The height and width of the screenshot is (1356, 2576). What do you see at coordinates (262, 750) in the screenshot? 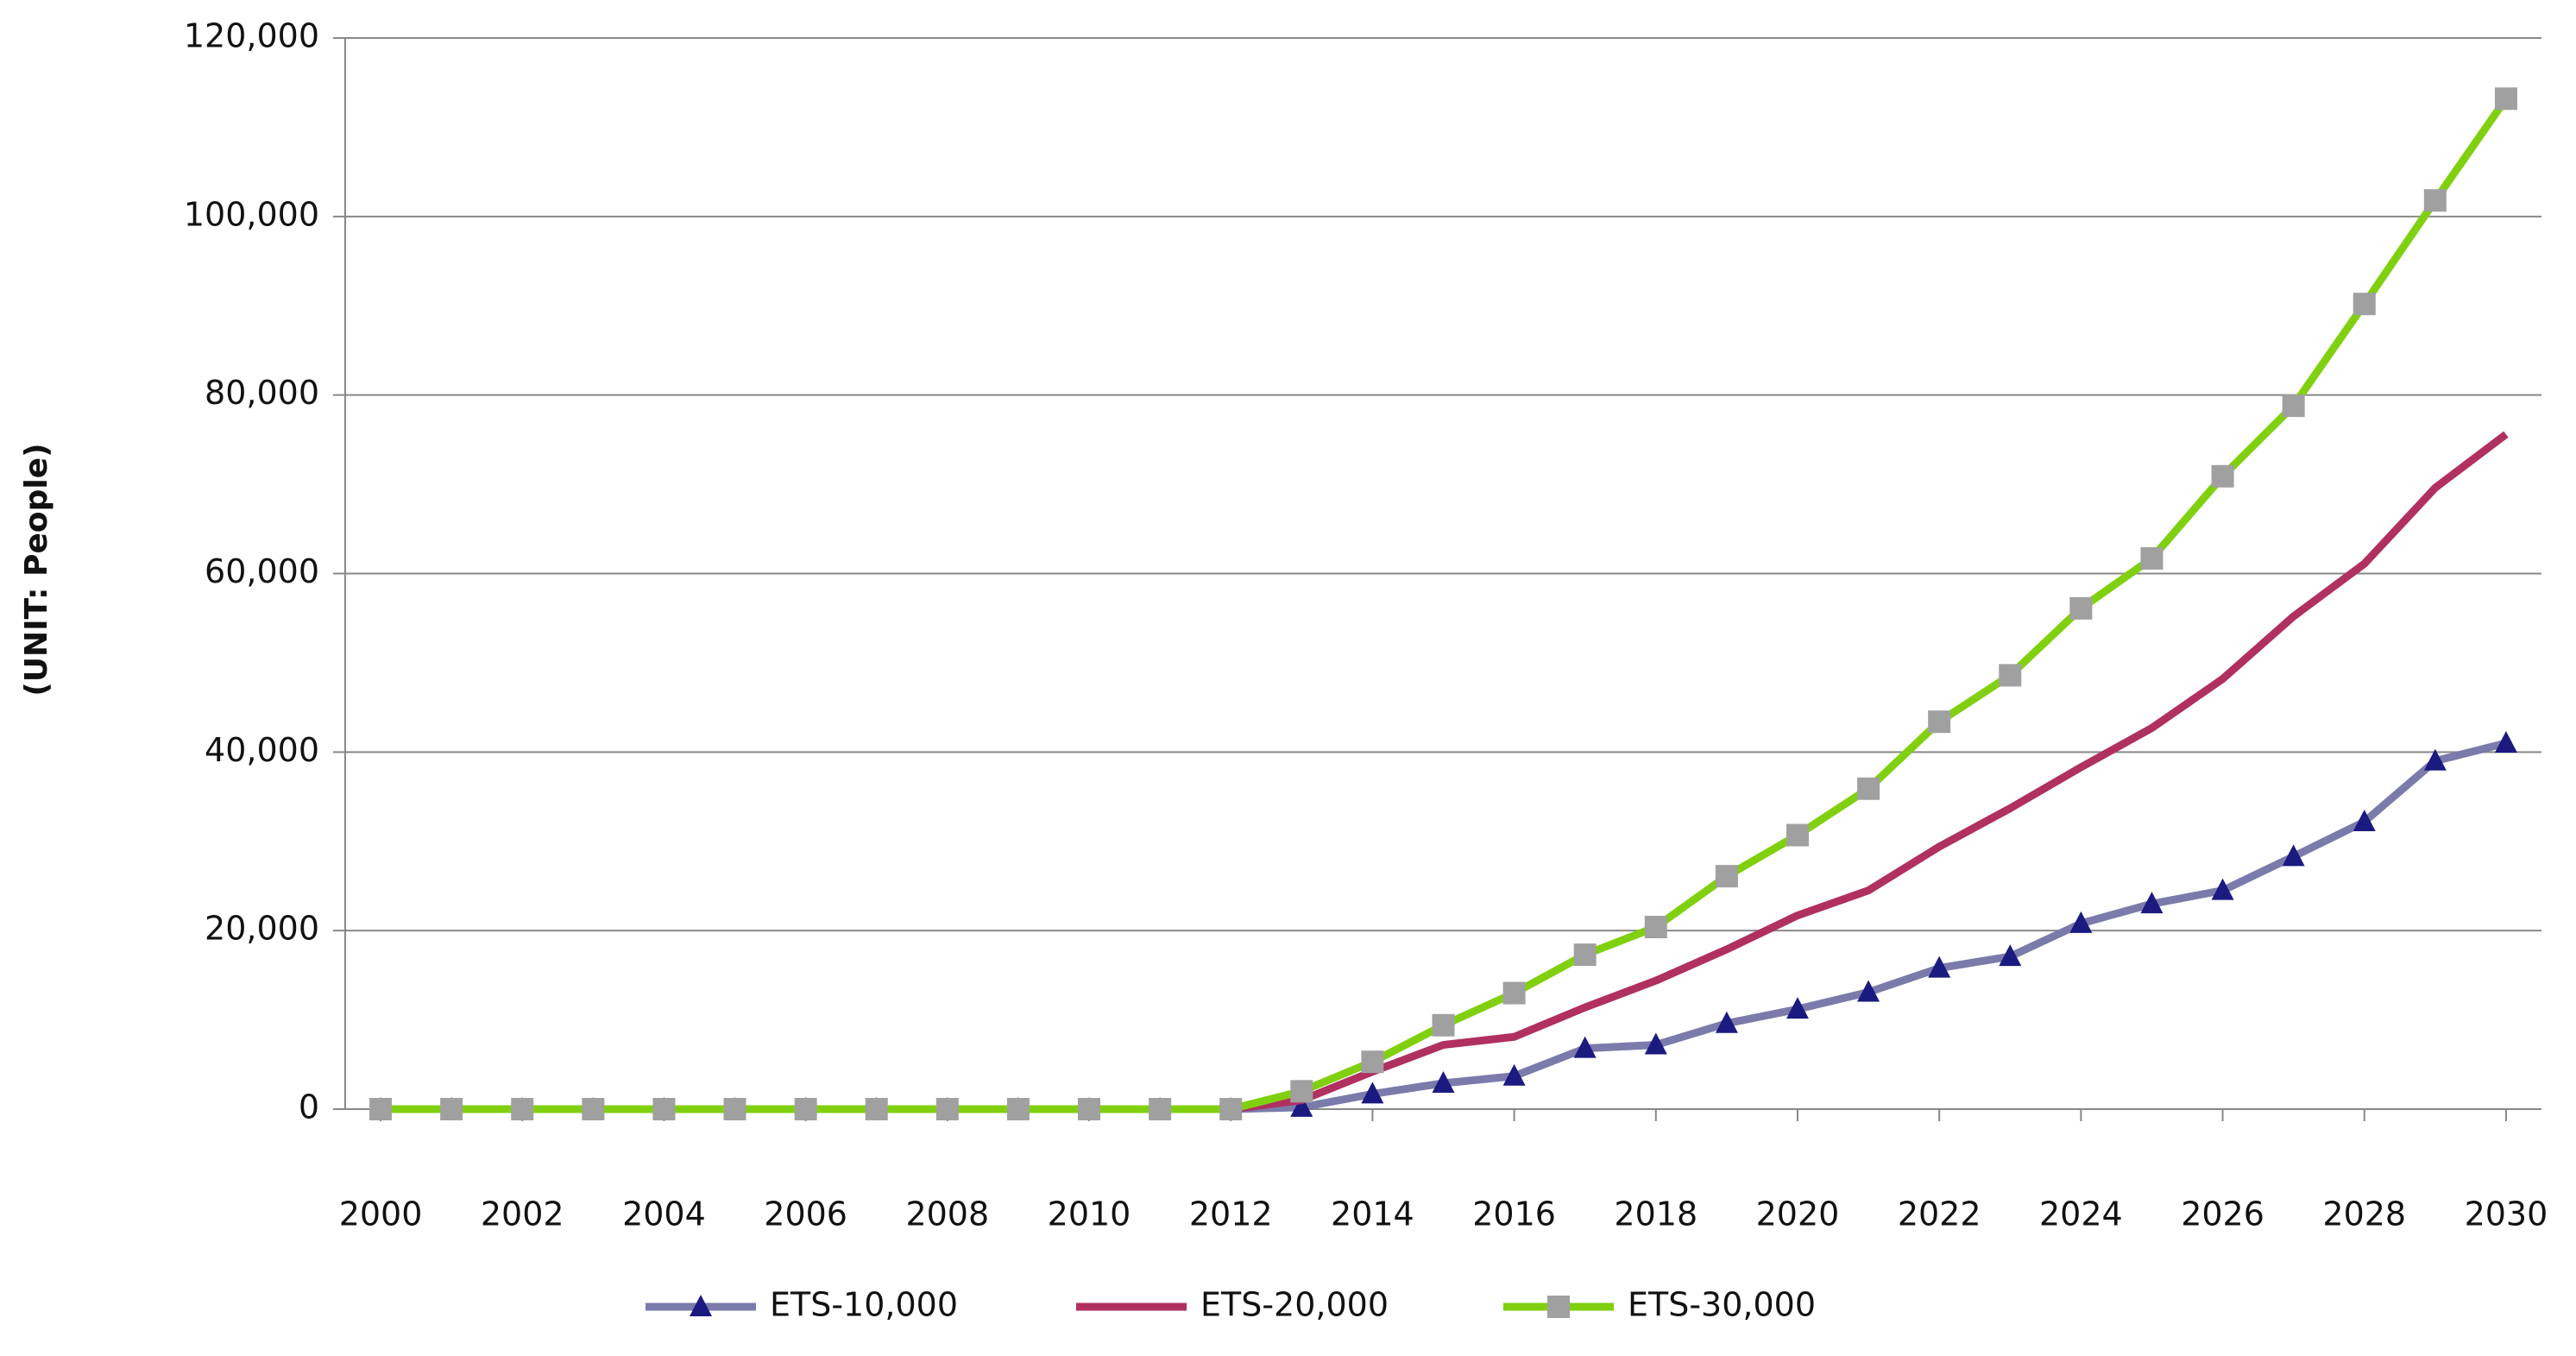
I see `y-tick-label: 40,000` at bounding box center [262, 750].